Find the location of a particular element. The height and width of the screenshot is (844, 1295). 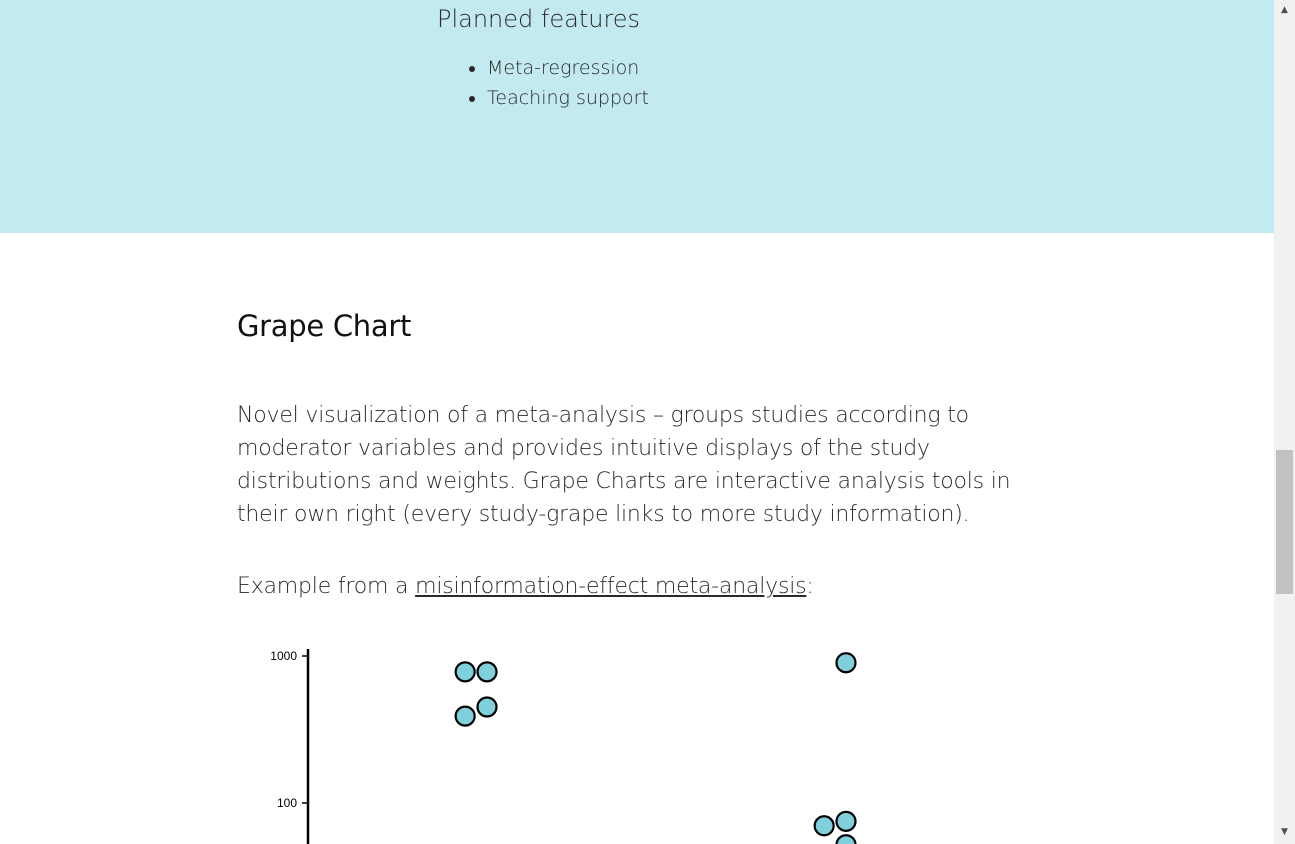

y-tick-label: 1000 is located at coordinates (283, 656).